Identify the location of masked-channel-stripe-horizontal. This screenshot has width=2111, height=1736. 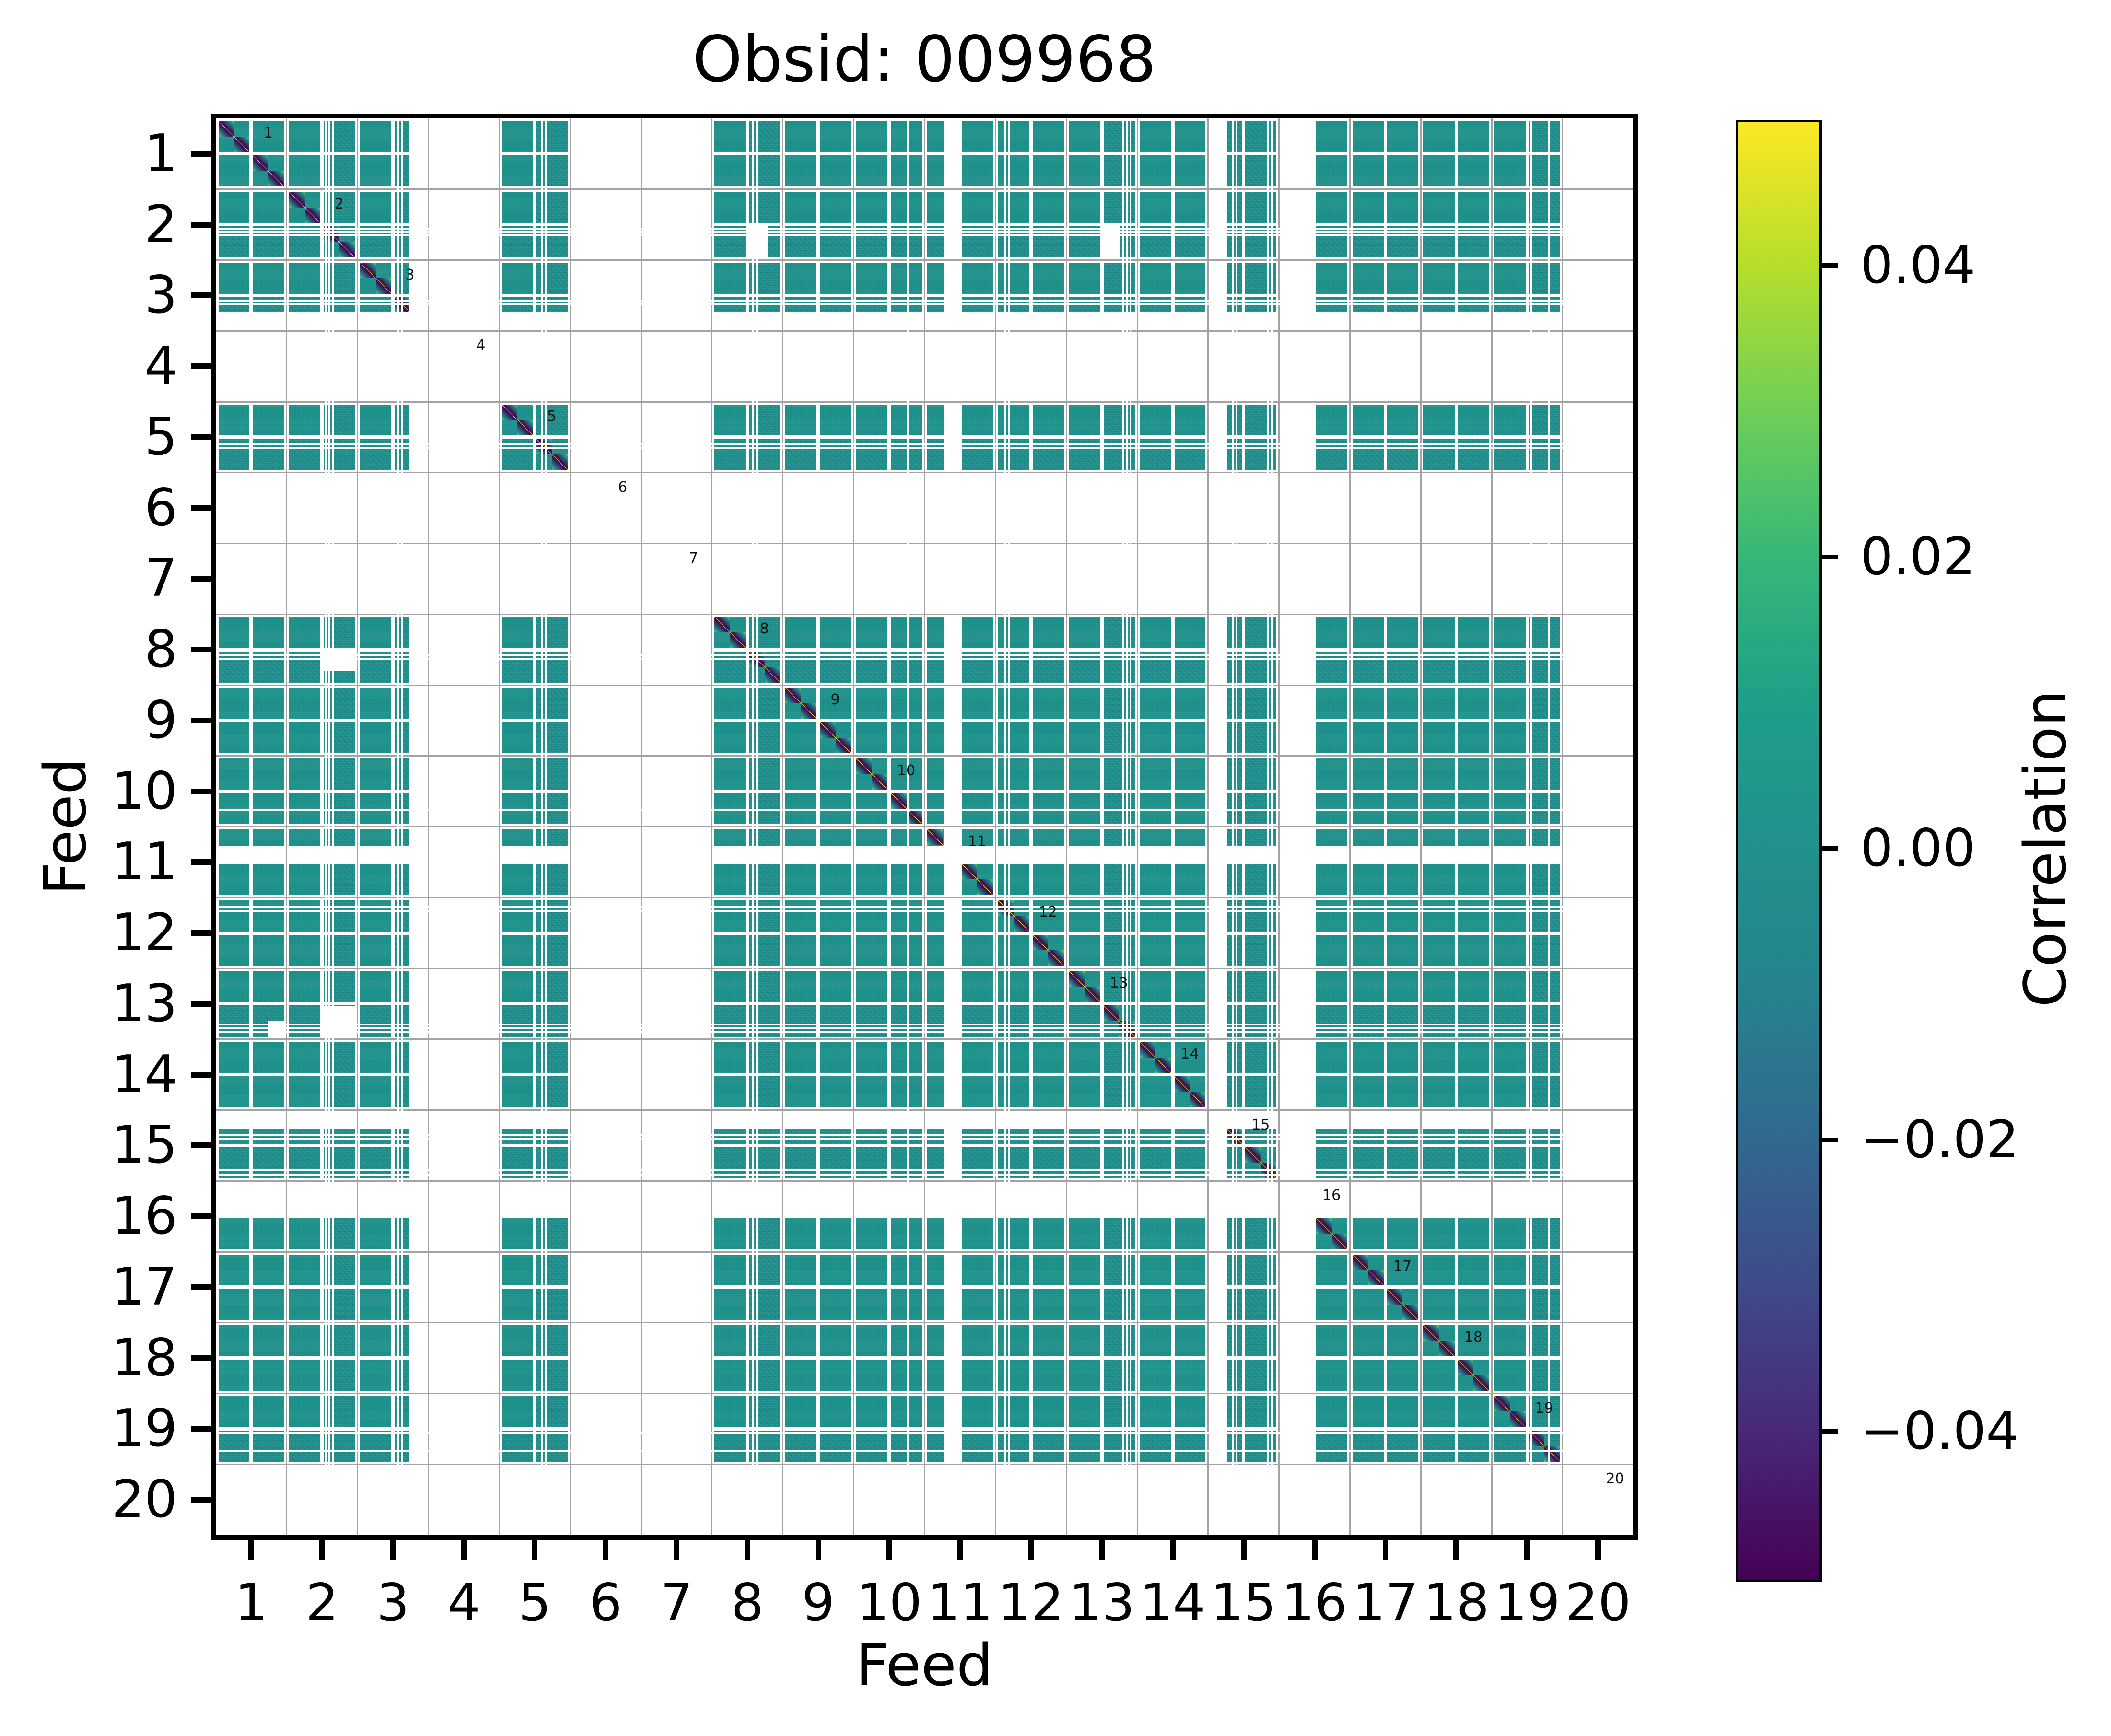
(924, 304).